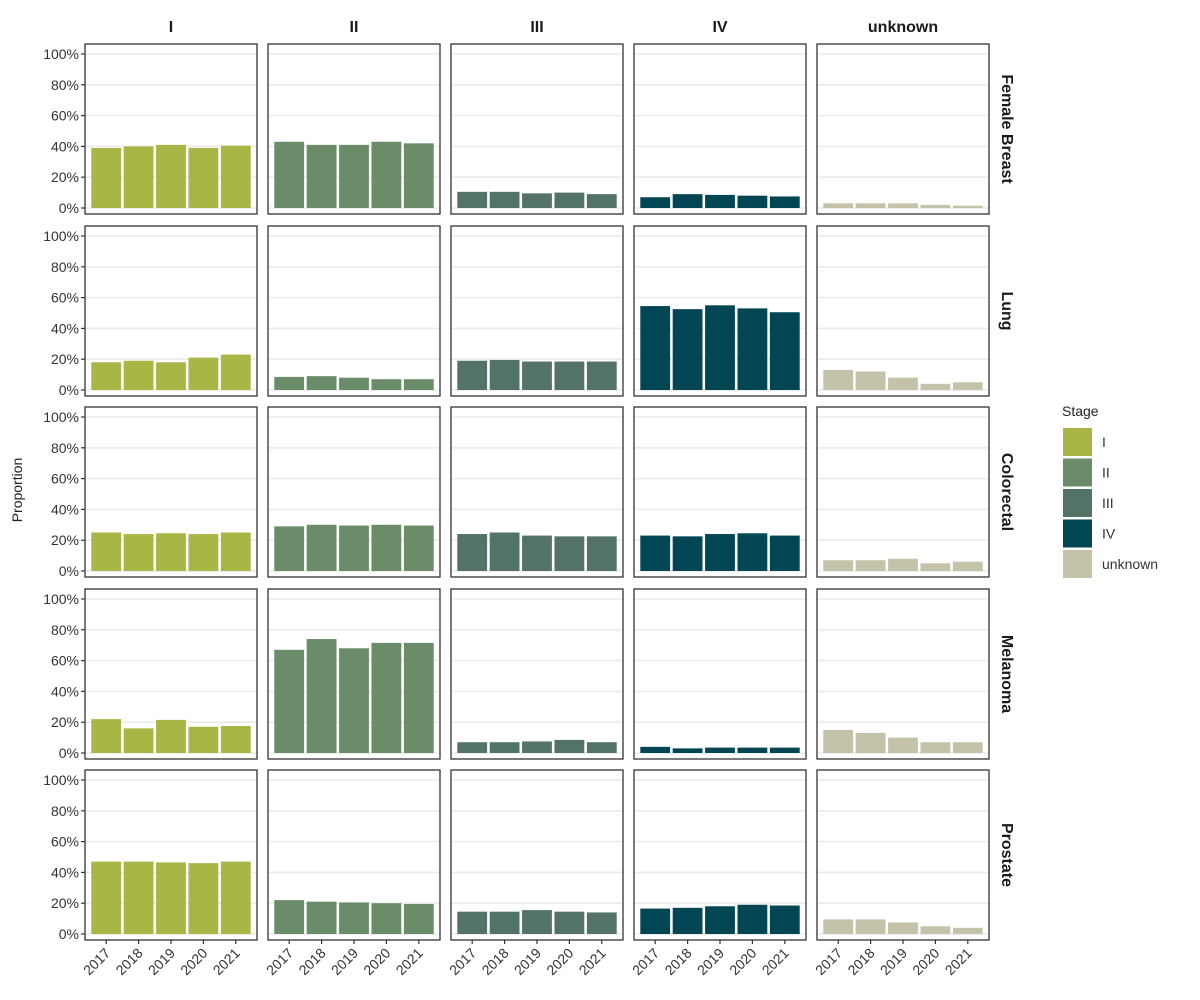  Describe the element at coordinates (1077, 564) in the screenshot. I see `legend-swatch-unknown` at that location.